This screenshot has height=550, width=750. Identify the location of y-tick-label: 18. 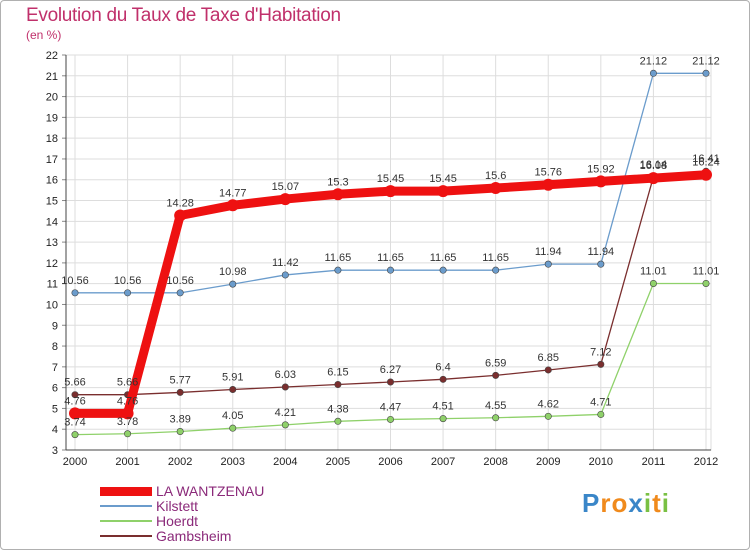
(52, 139).